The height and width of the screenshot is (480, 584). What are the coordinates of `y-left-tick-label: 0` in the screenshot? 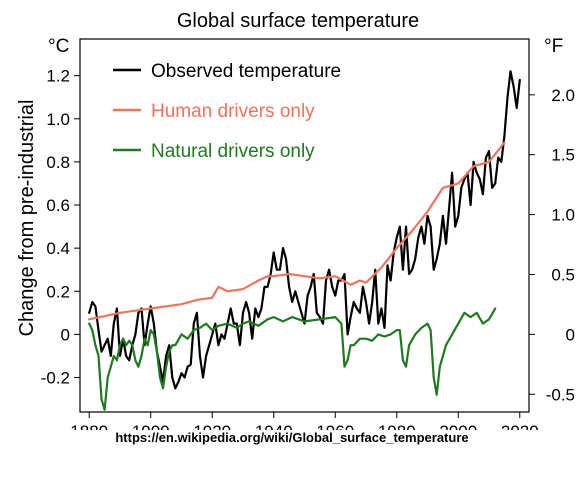 It's located at (65, 334).